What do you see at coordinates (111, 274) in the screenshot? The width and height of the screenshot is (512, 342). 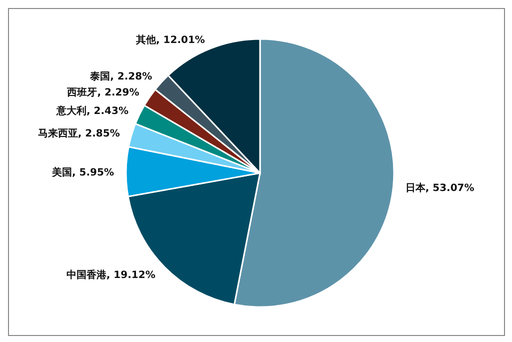 I see `slice-label: 中国香港, 19.12%` at bounding box center [111, 274].